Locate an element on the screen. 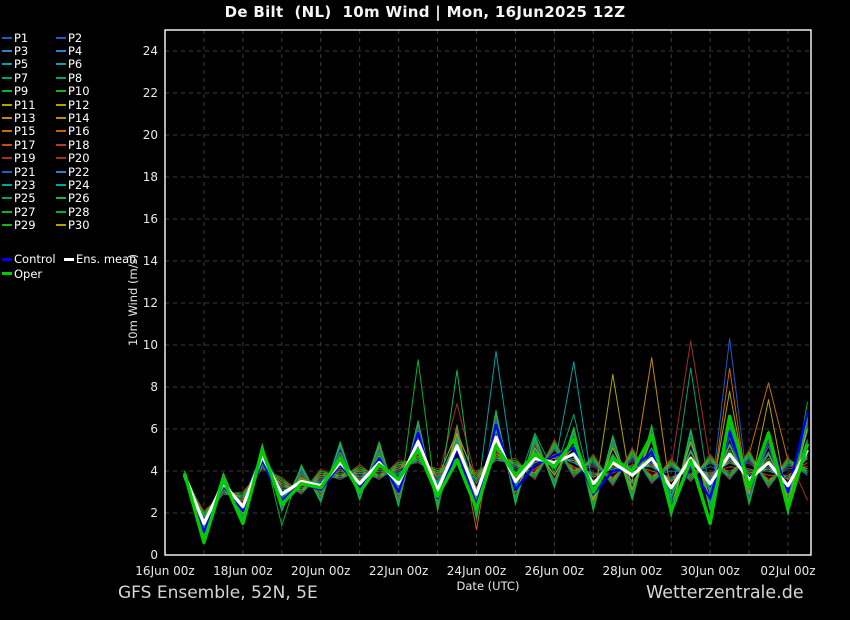 The width and height of the screenshot is (850, 620). legend-item-p19: P19 is located at coordinates (29, 158).